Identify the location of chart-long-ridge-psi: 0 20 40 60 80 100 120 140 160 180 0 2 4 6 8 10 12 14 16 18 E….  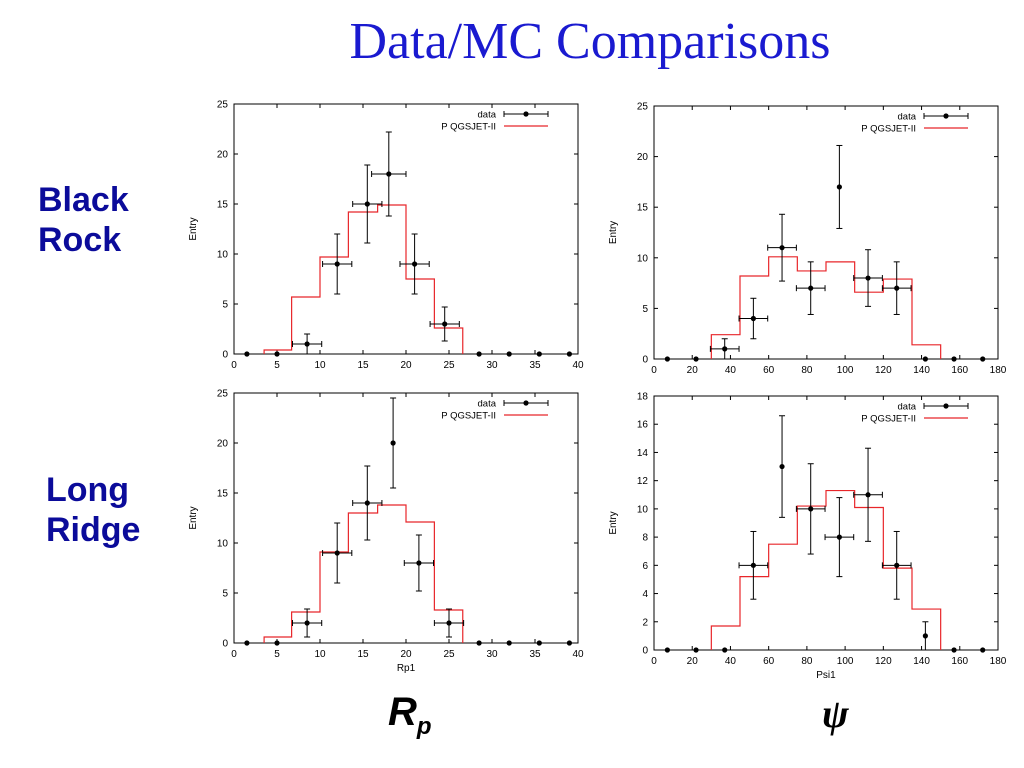
(807, 537).